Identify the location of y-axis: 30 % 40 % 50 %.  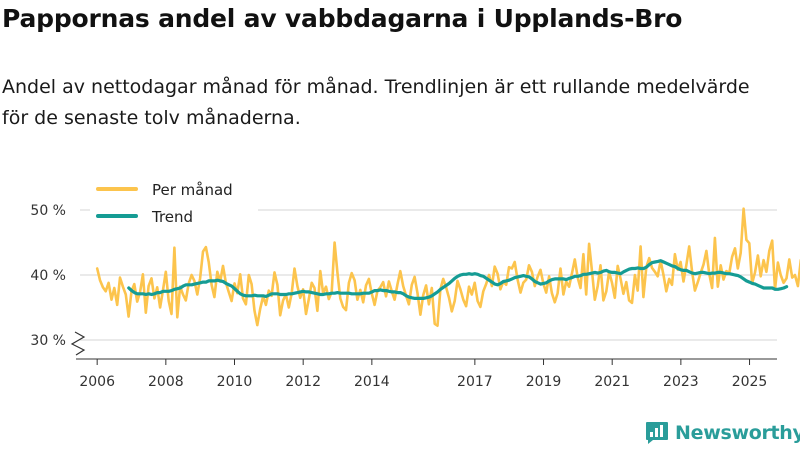
(58, 279).